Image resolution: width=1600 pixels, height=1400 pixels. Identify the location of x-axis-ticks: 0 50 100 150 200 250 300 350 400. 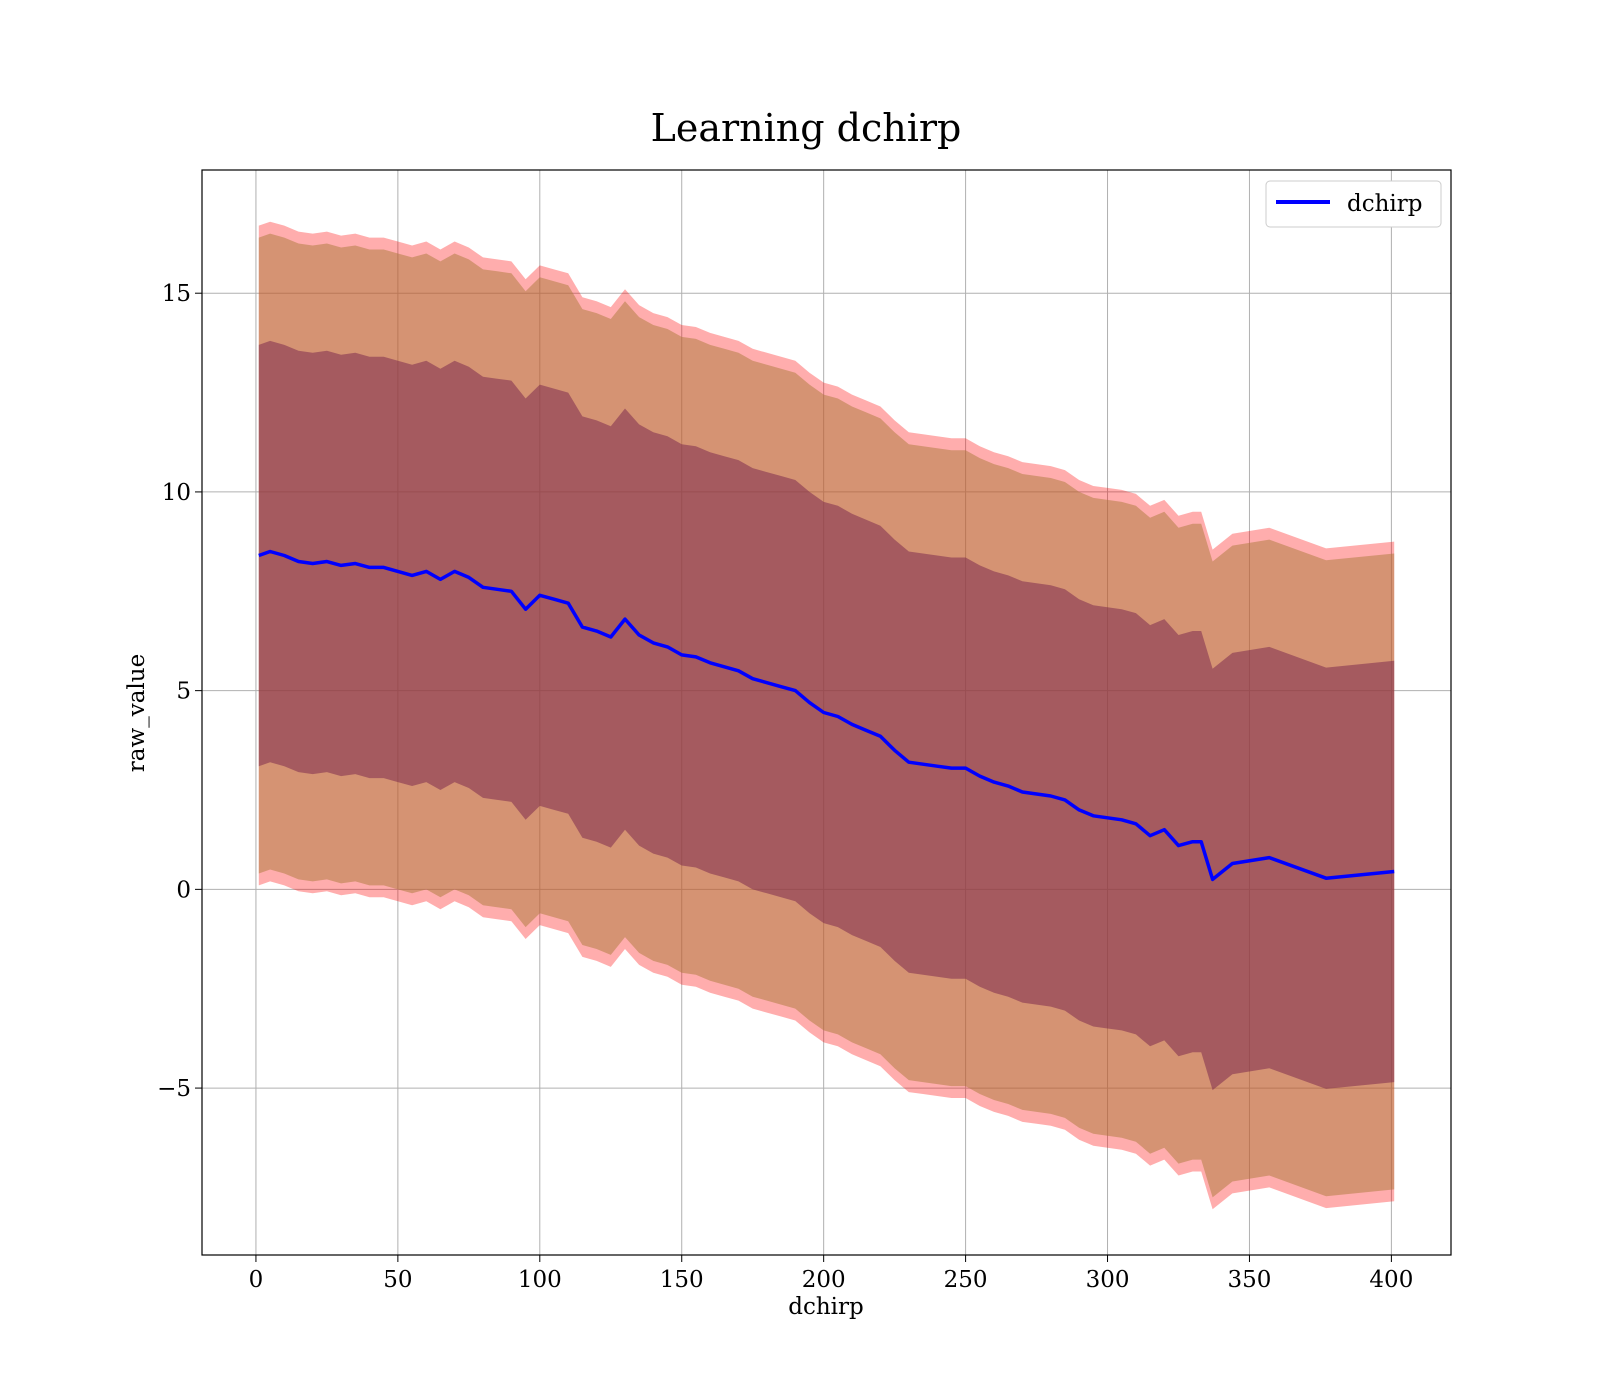
(831, 1274).